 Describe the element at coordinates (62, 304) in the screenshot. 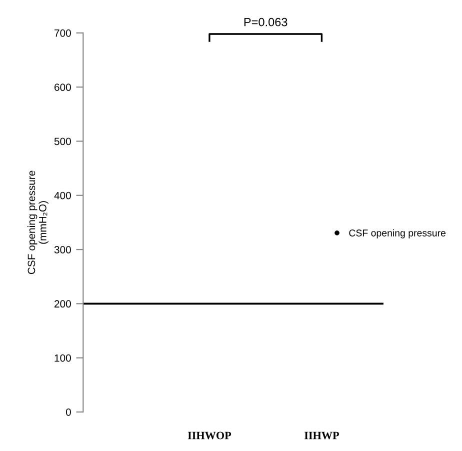

I see `y-tick-label: 200` at that location.